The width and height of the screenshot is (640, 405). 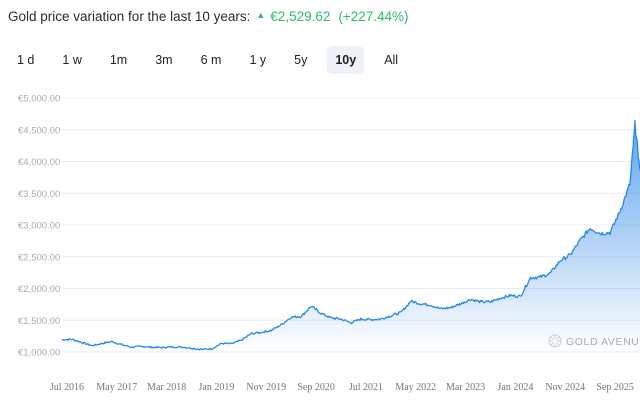 I want to click on y-tick-label: €2,000.00, so click(x=39, y=289).